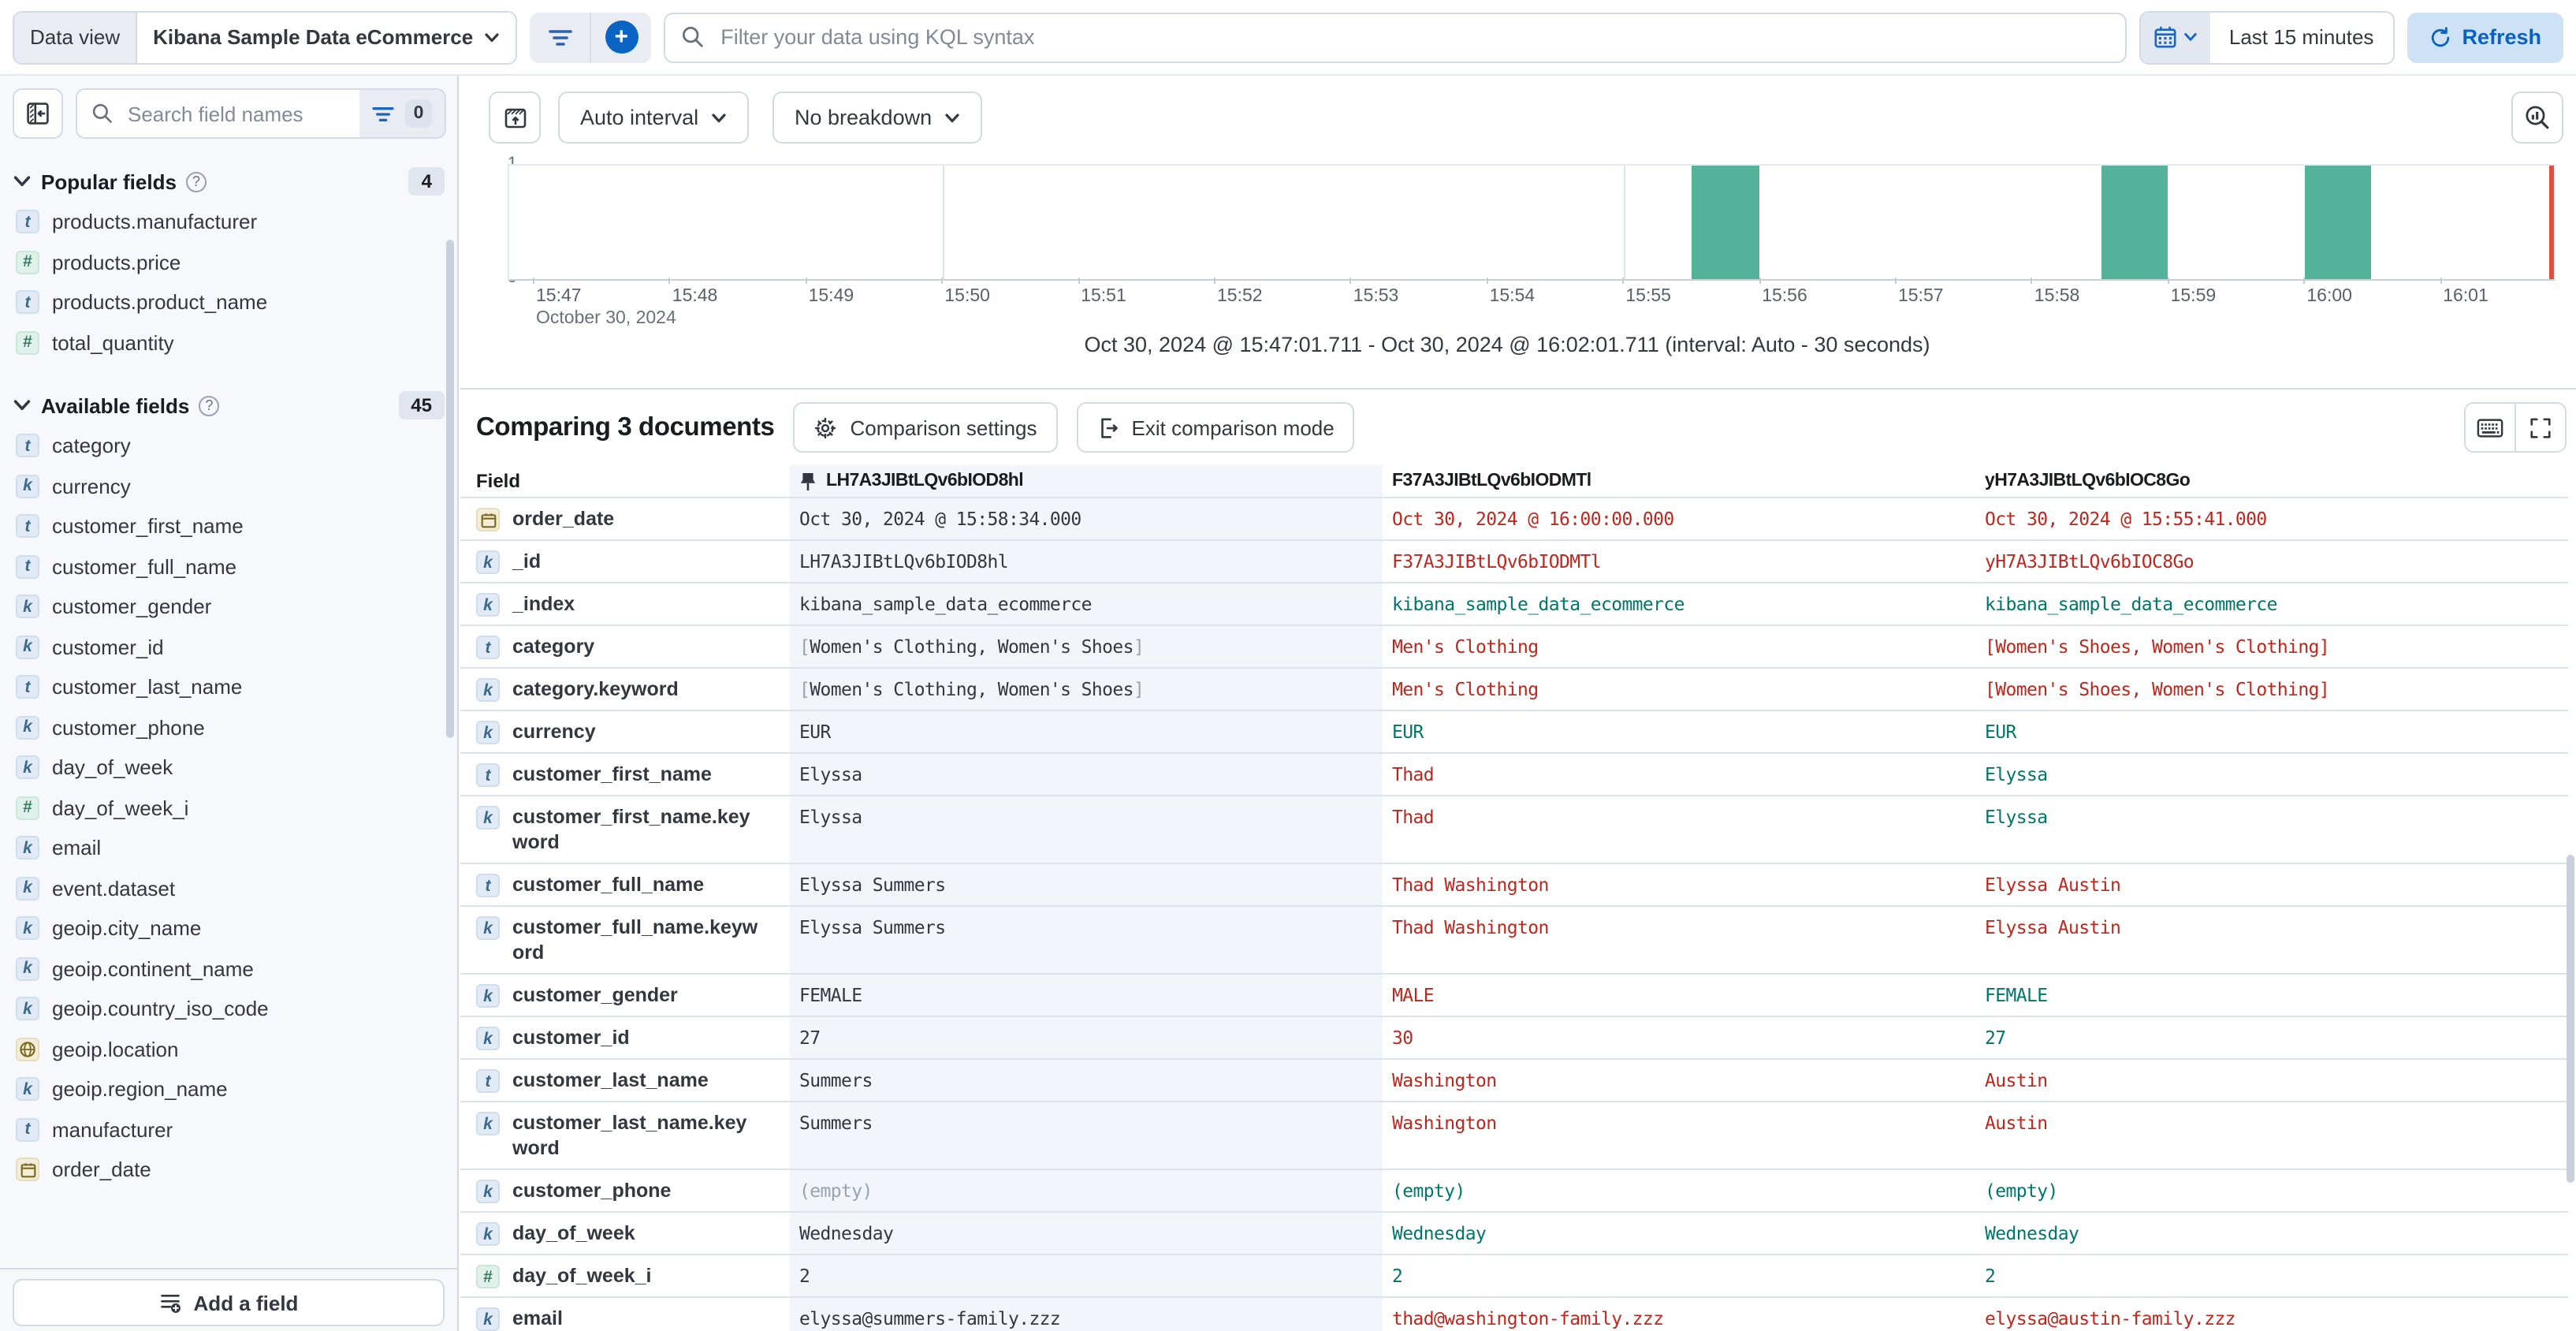  I want to click on field-cell: t customer_first_name, so click(625, 774).